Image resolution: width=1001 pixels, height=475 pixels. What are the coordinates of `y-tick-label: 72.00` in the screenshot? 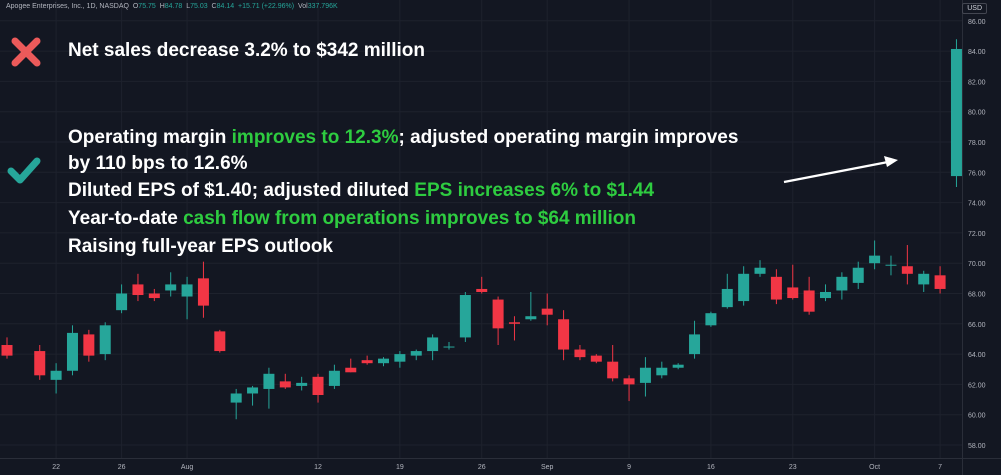 It's located at (977, 234).